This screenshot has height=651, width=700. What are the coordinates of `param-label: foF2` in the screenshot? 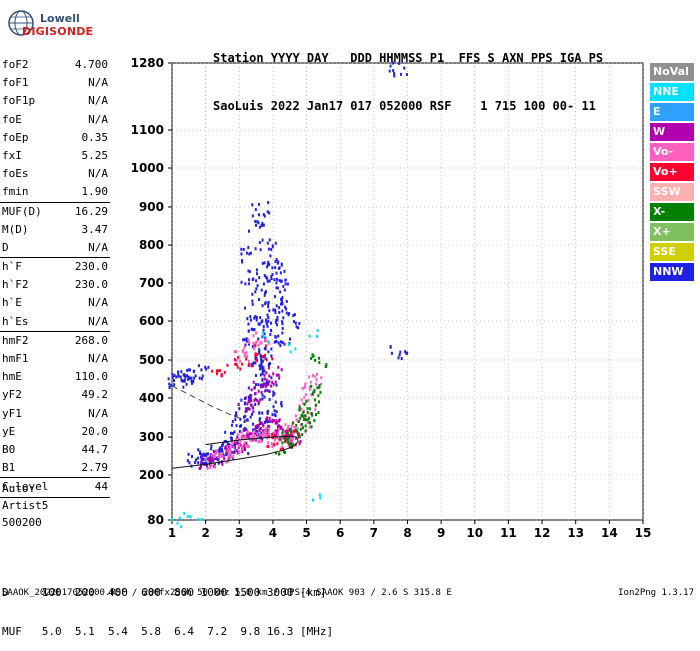 It's located at (15, 64).